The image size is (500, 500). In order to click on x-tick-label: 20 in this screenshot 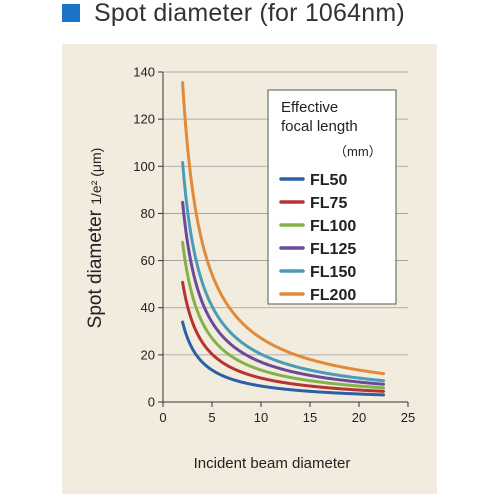, I will do `click(359, 417)`.